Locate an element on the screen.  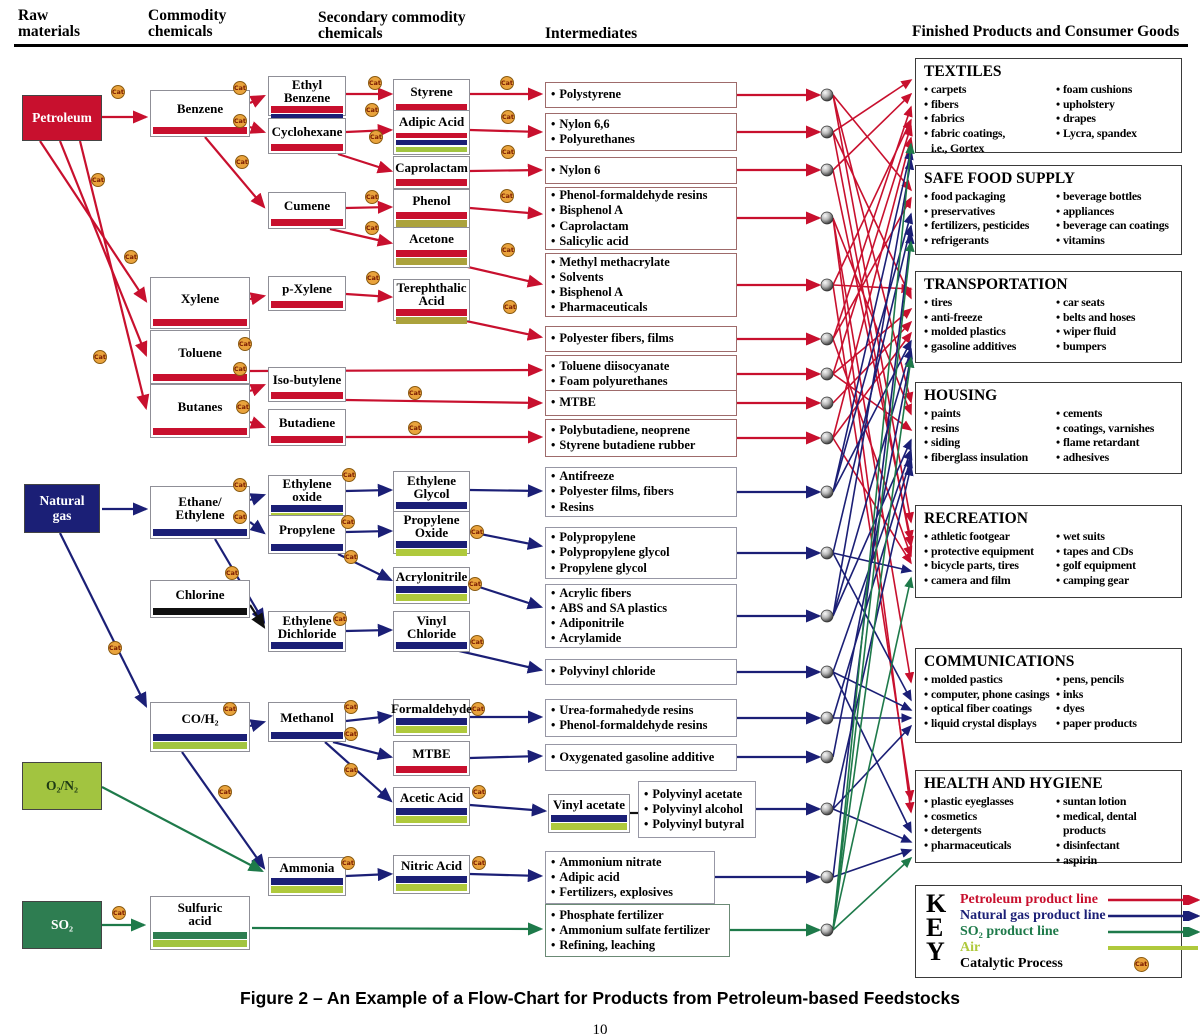
intermediate-item-label: Methyl methacrylate is located at coordinates (614, 261).